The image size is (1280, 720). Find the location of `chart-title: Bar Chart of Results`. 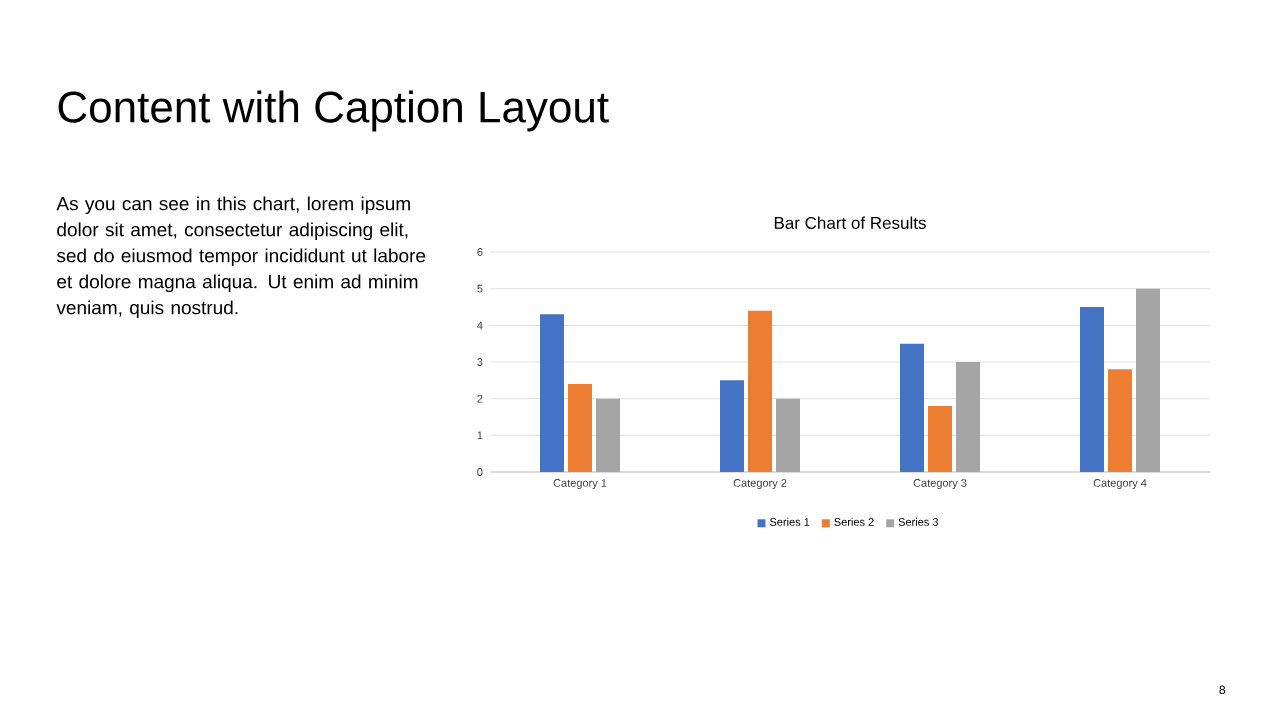

chart-title: Bar Chart of Results is located at coordinates (850, 222).